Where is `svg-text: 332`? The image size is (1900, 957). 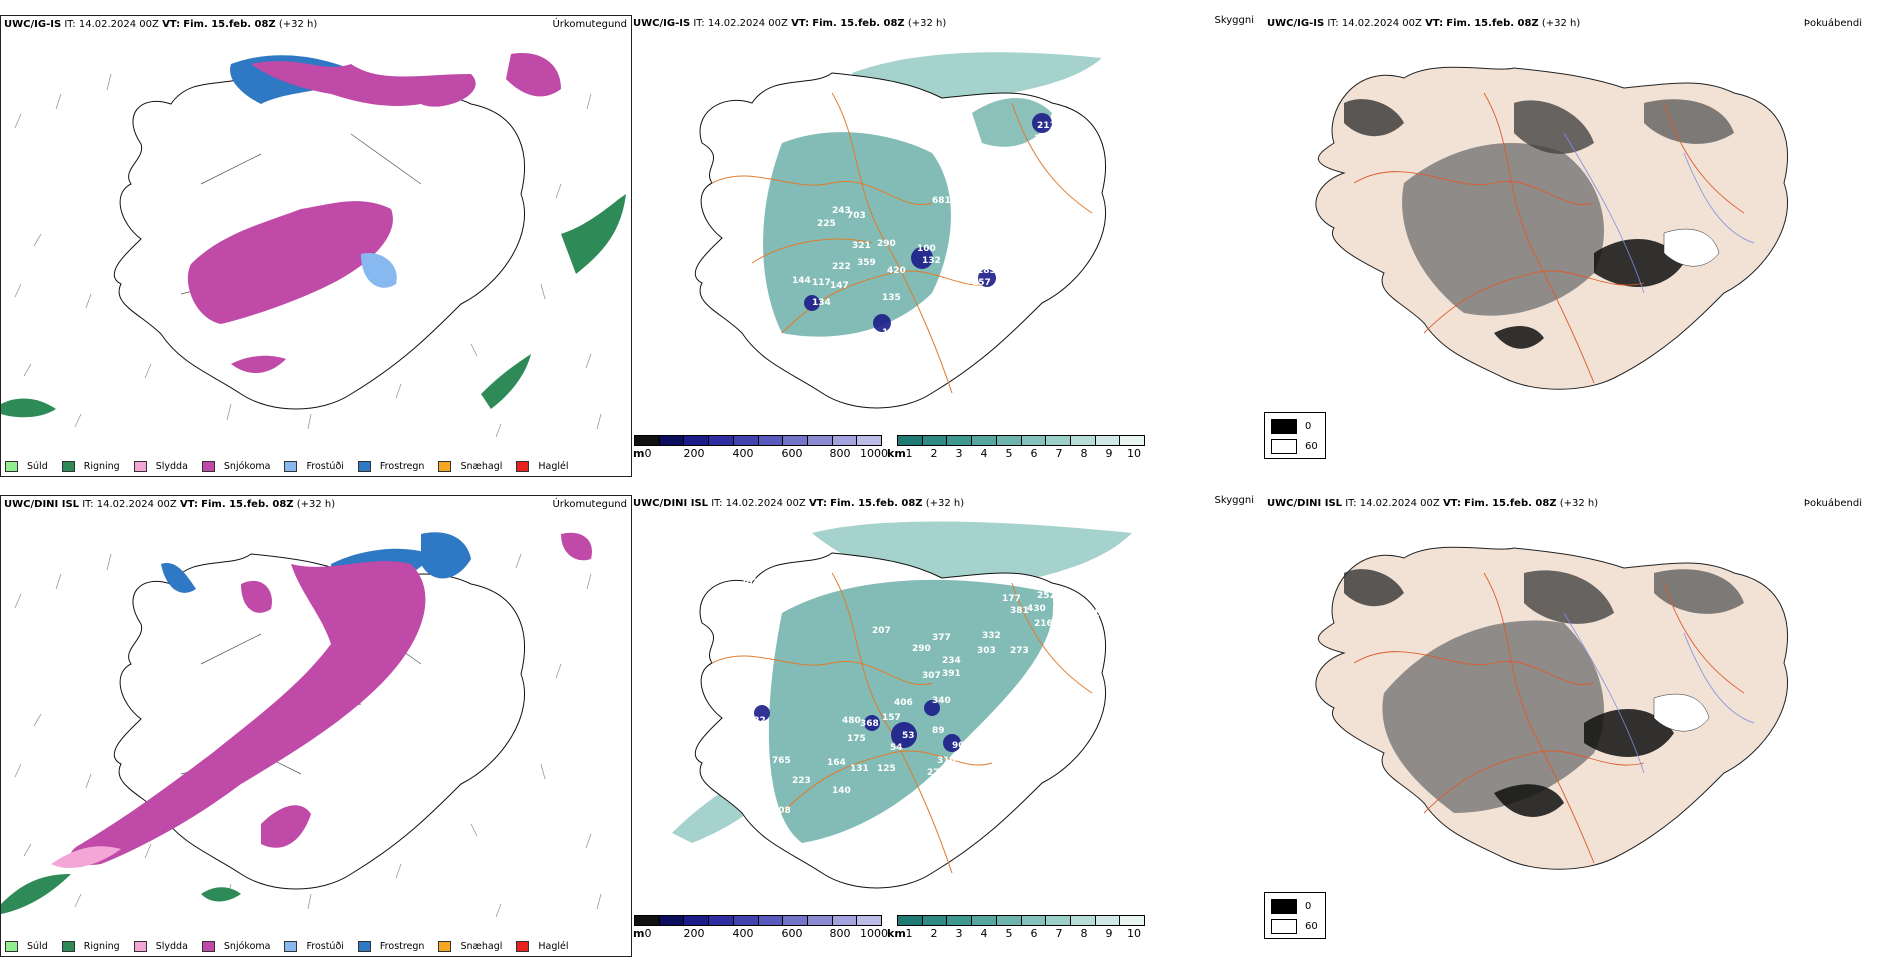 svg-text: 332 is located at coordinates (991, 636).